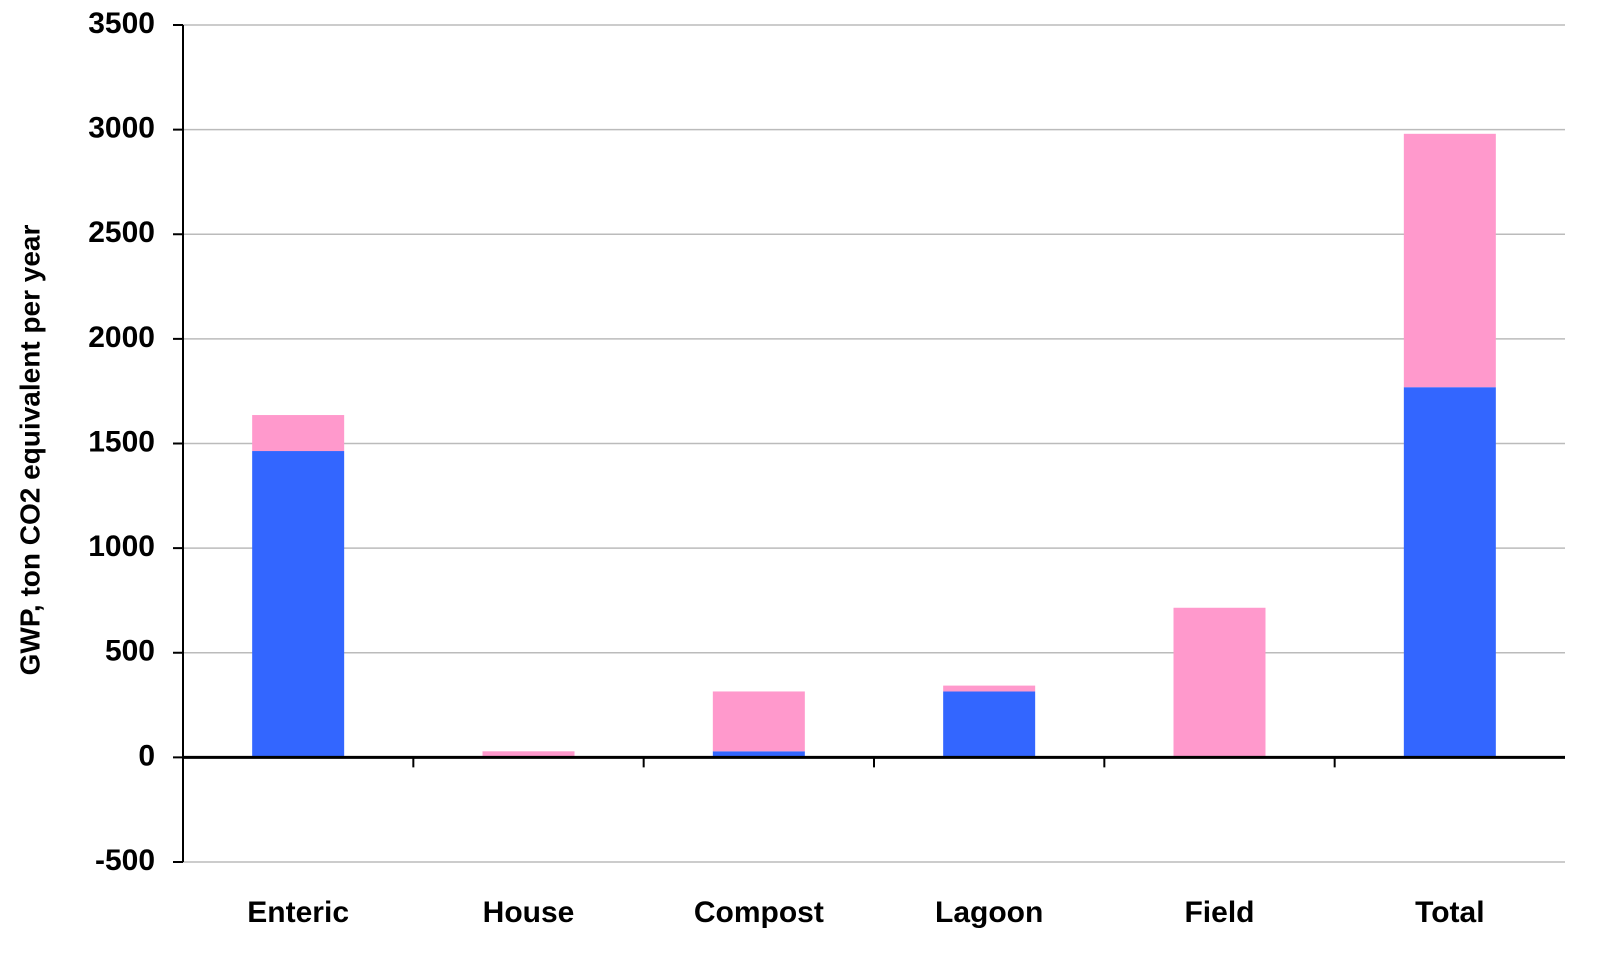  What do you see at coordinates (121, 23) in the screenshot?
I see `y-tick-label: 3500` at bounding box center [121, 23].